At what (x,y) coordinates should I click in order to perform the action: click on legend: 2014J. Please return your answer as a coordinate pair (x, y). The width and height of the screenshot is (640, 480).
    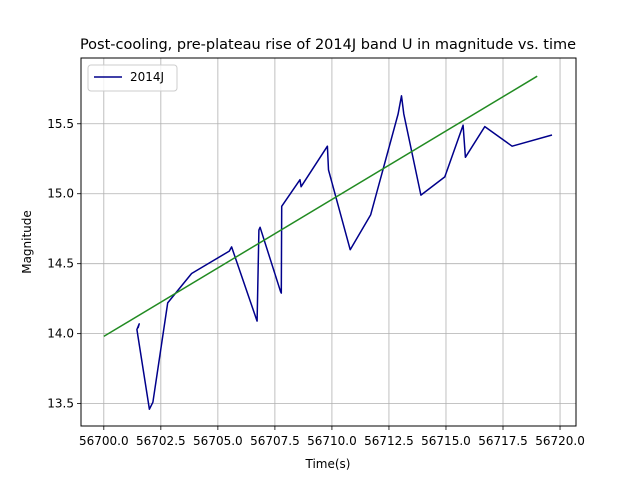
    Looking at the image, I should click on (132, 78).